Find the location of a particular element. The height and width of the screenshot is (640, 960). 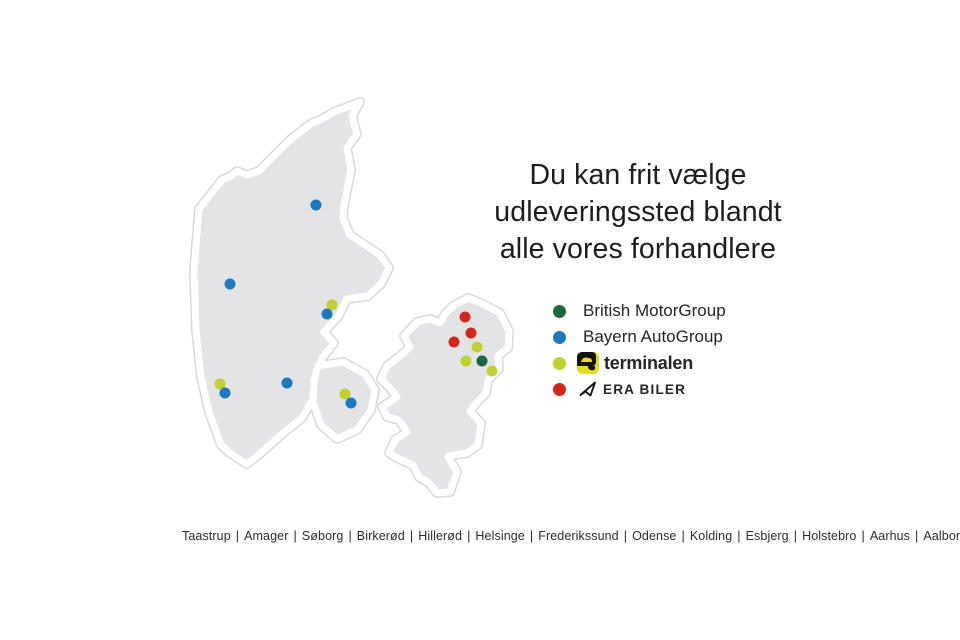

city-item: Helsinge is located at coordinates (500, 536).